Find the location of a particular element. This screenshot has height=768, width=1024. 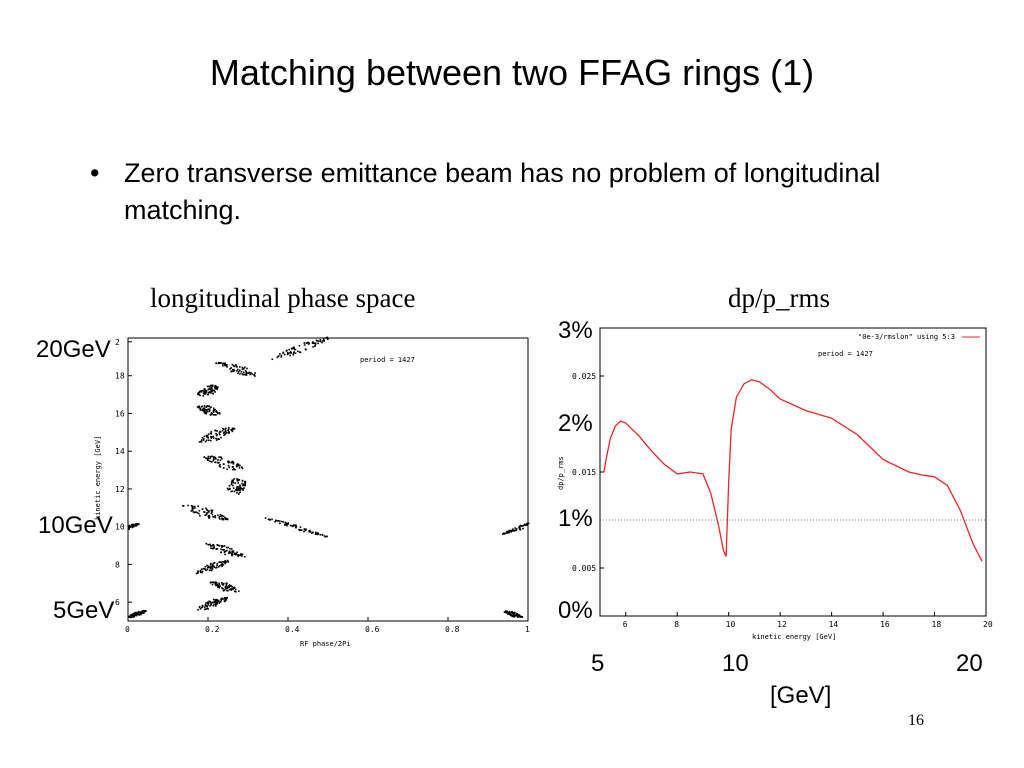

dpp-annotation: period = 1427 is located at coordinates (845, 354).